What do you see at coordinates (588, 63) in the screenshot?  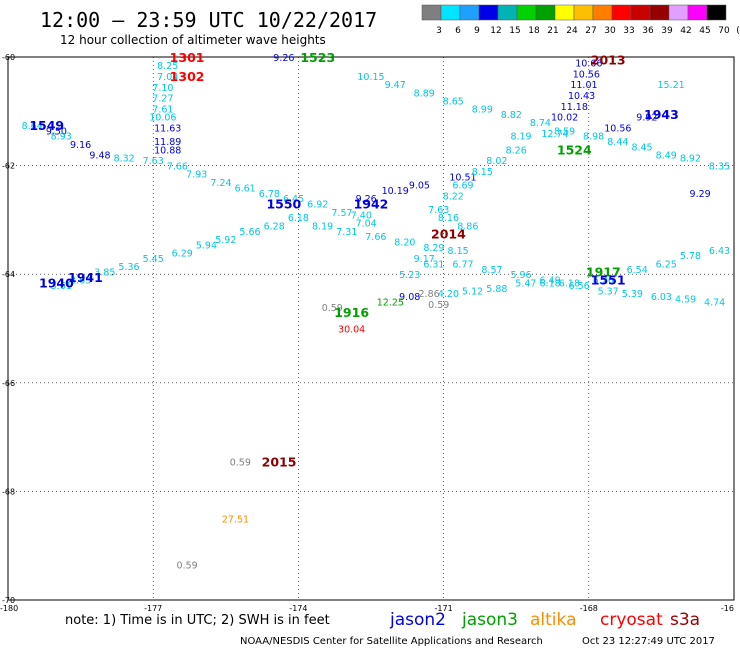 I see `swh-value: 10.66` at bounding box center [588, 63].